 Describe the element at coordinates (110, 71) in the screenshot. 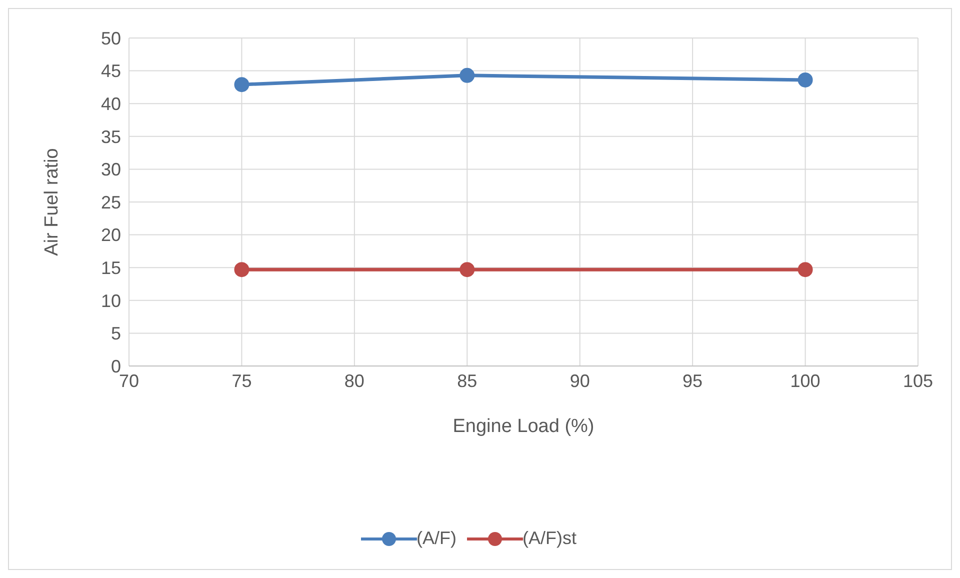

I see `y-tick-label: 45` at that location.